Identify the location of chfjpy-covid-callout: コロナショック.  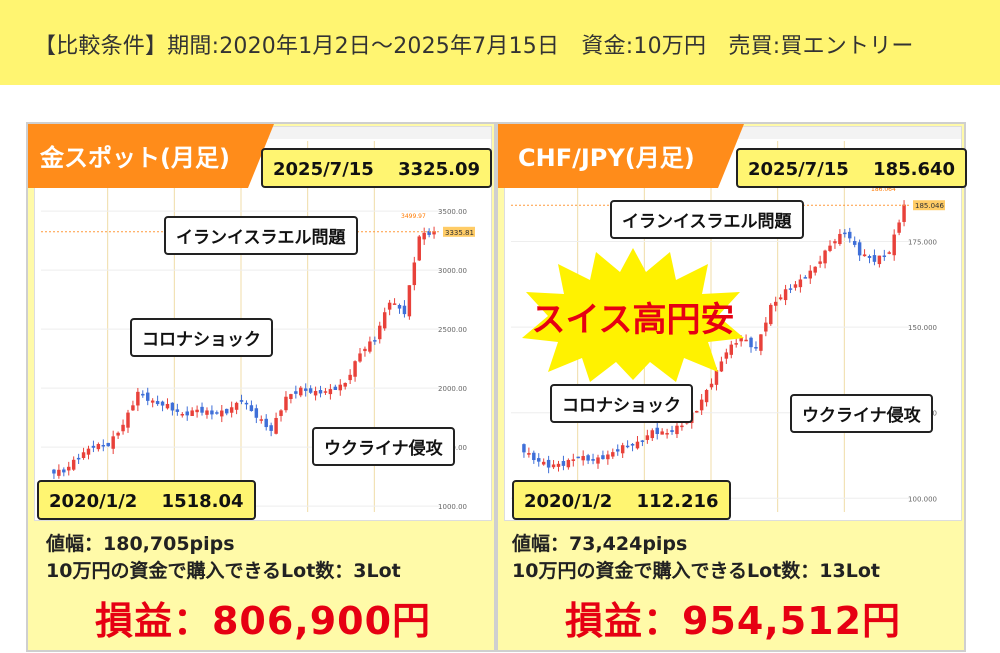
(621, 403).